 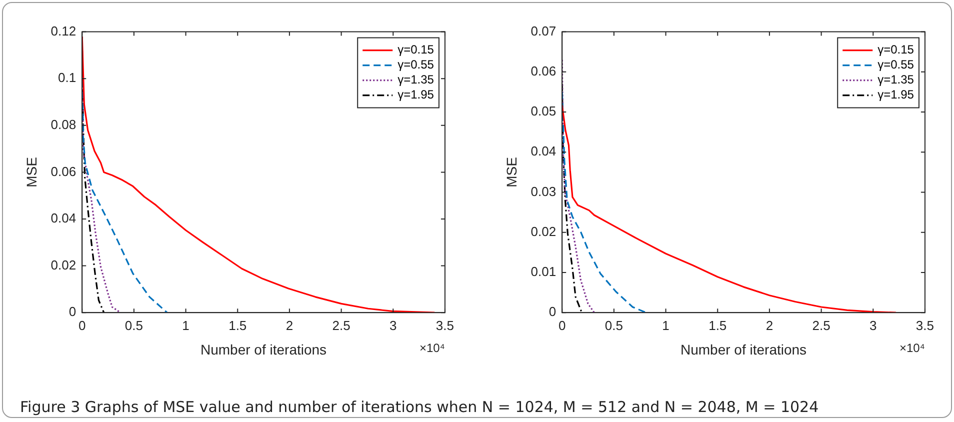 What do you see at coordinates (543, 30) in the screenshot?
I see `y-tick-label: 0.07` at bounding box center [543, 30].